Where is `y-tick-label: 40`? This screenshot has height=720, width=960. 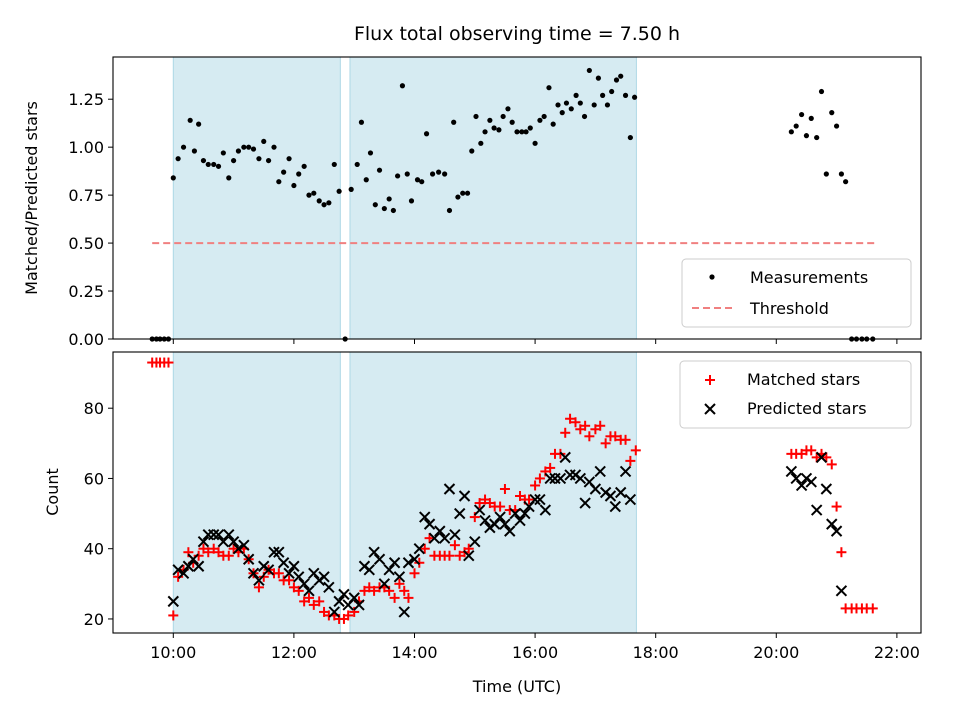
y-tick-label: 40 is located at coordinates (94, 549).